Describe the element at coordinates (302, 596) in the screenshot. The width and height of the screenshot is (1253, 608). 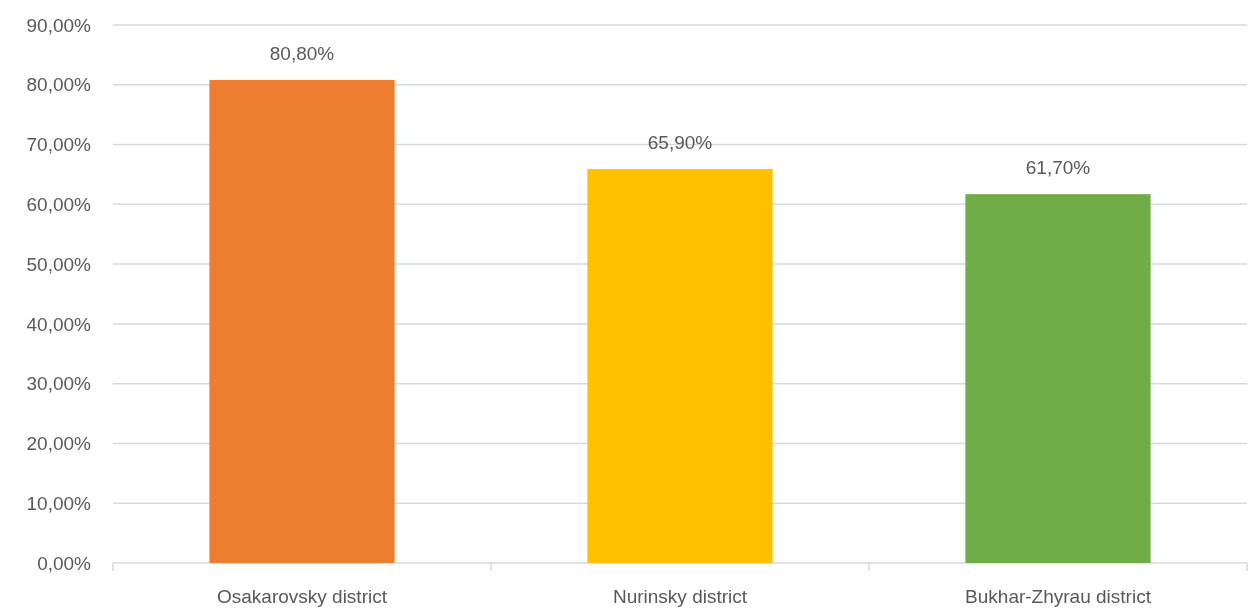
I see `x-tick-label: Osakarovsky district` at that location.